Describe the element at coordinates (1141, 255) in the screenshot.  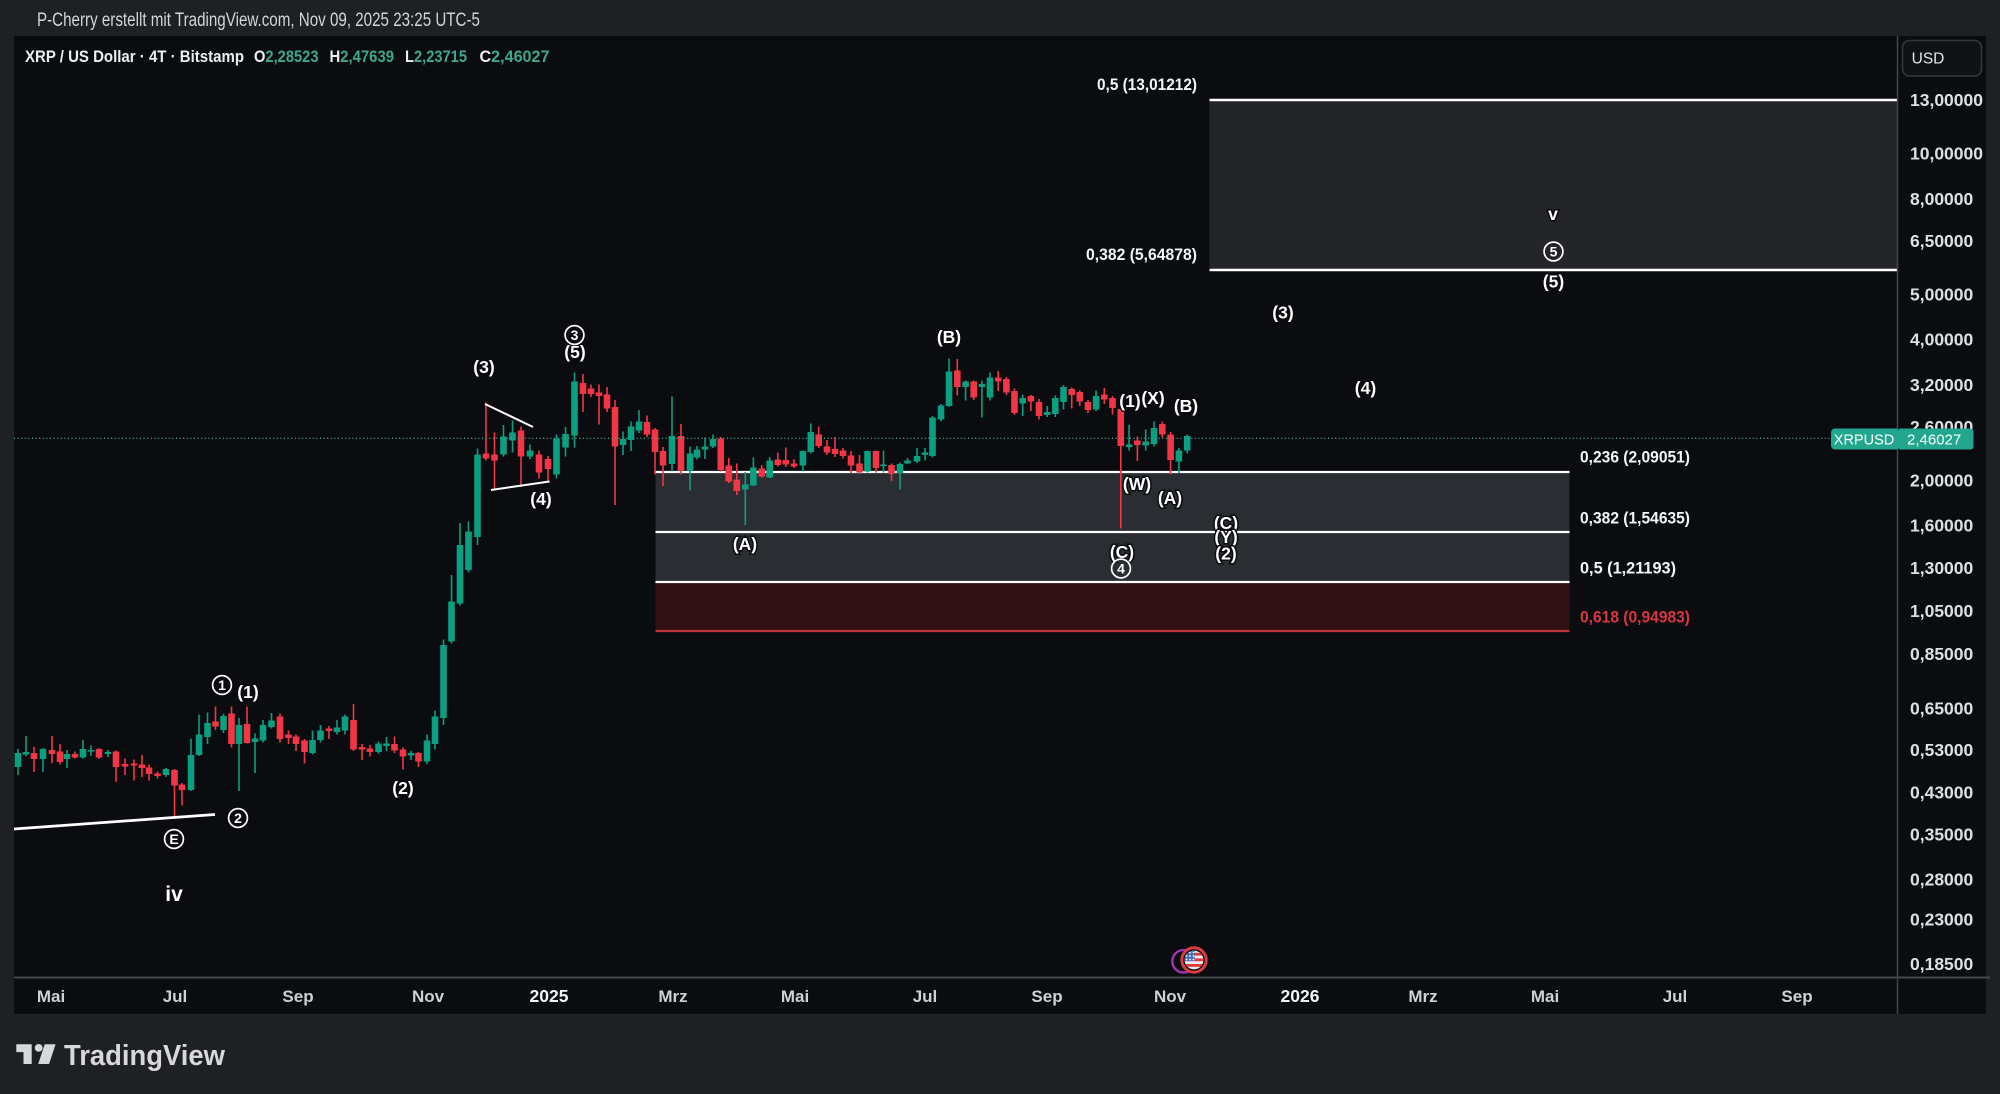
I see `svg-text: 0,382 (5,64878)` at that location.